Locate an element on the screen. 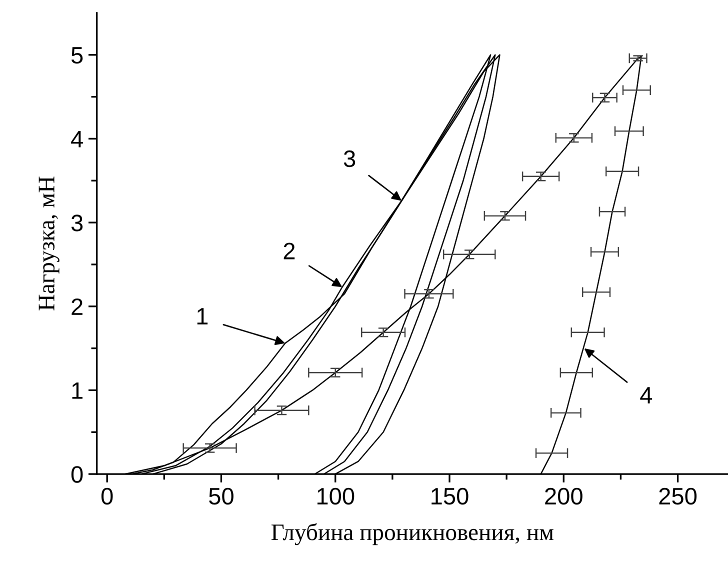  x-tick-label: 50 is located at coordinates (221, 496).